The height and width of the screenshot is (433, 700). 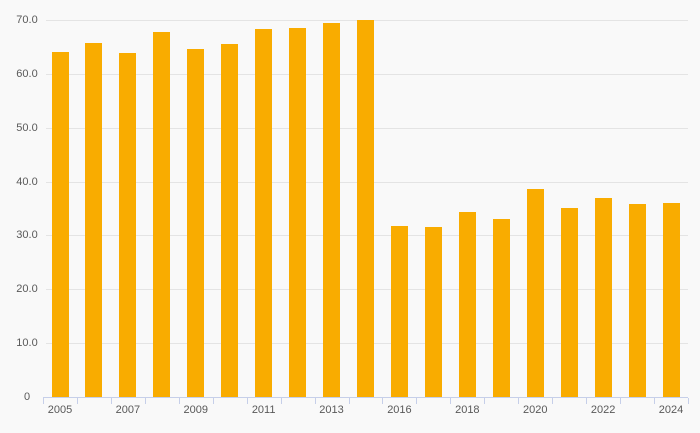 I want to click on x-axis-line, so click(x=365, y=397).